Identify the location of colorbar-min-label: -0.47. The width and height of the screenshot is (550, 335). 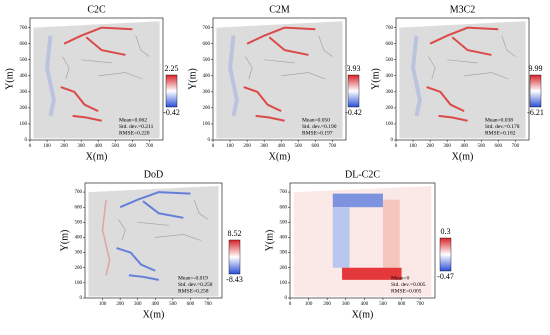
(445, 276).